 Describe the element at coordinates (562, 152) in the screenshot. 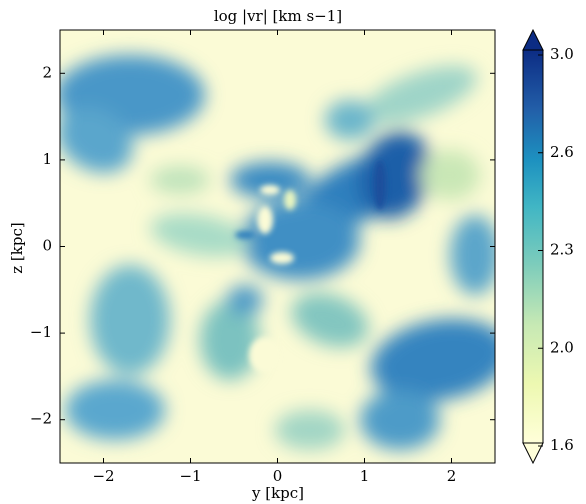

I see `colorbar-tick-label: 2.6` at that location.